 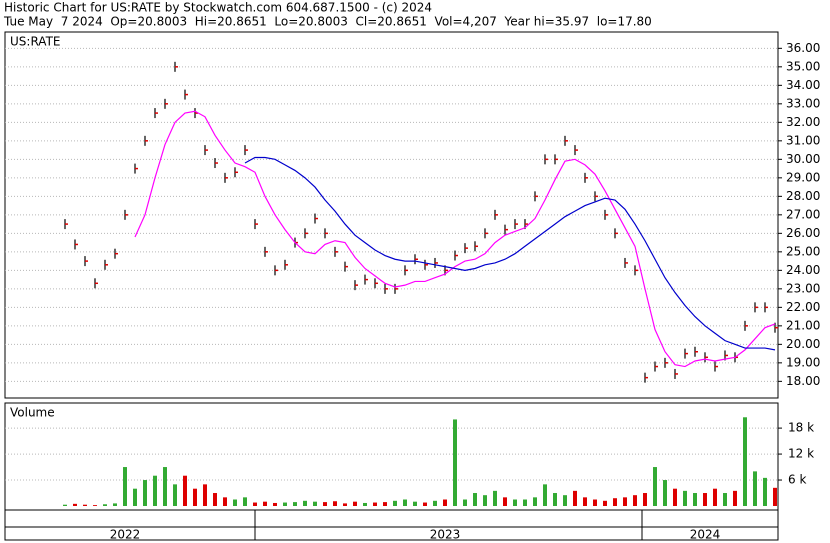 What do you see at coordinates (803, 288) in the screenshot?
I see `y-tick-label: 23.00` at bounding box center [803, 288].